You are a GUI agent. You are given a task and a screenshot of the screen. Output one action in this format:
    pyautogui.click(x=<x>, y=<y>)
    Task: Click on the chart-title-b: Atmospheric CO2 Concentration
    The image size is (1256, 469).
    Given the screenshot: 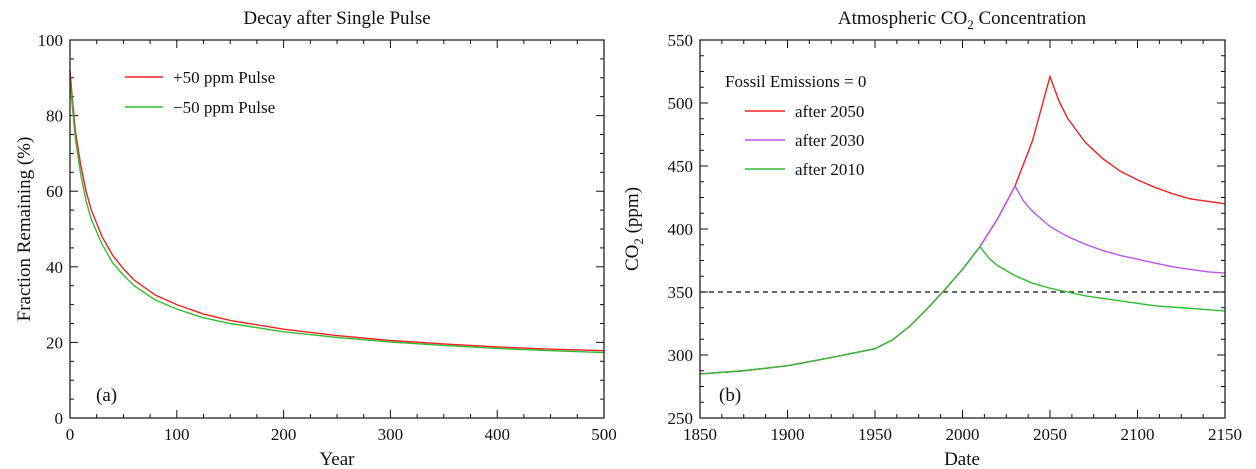 What is the action you would take?
    pyautogui.click(x=962, y=20)
    